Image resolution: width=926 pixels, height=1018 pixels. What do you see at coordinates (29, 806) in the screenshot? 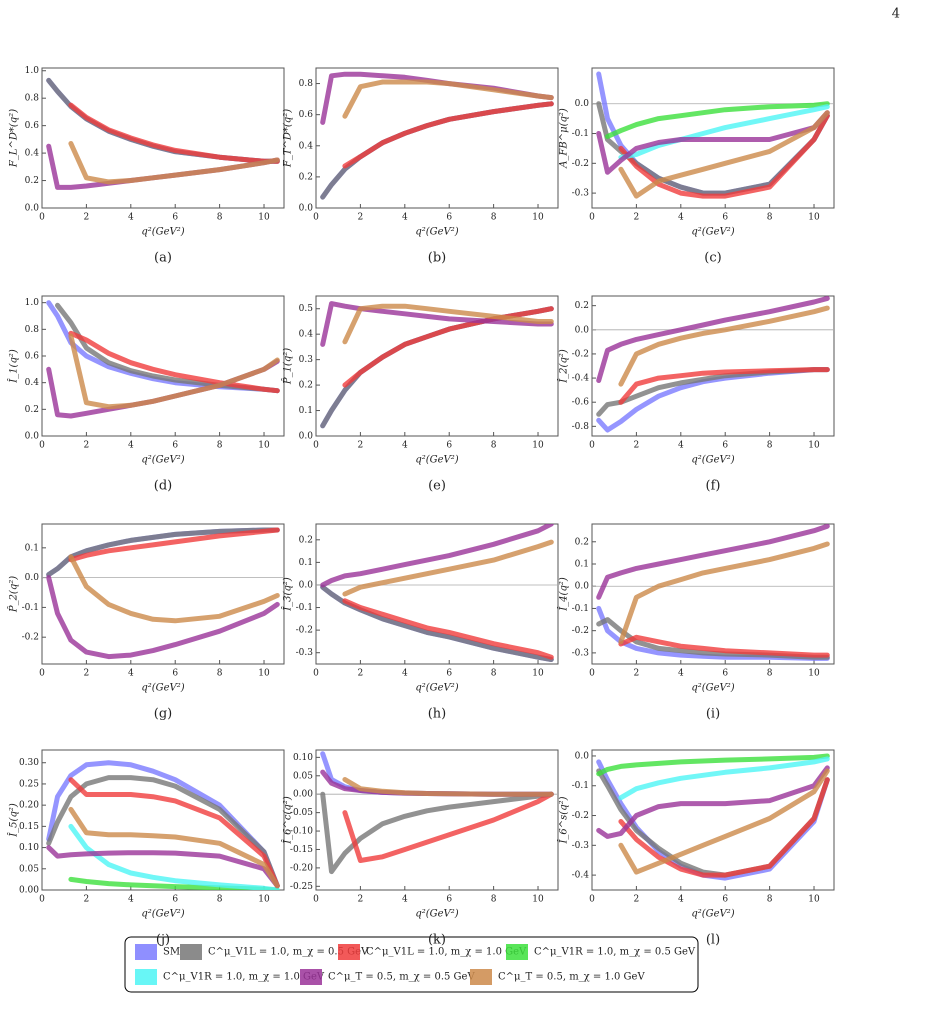
I see `y-tick-label: 0.20` at bounding box center [29, 806].